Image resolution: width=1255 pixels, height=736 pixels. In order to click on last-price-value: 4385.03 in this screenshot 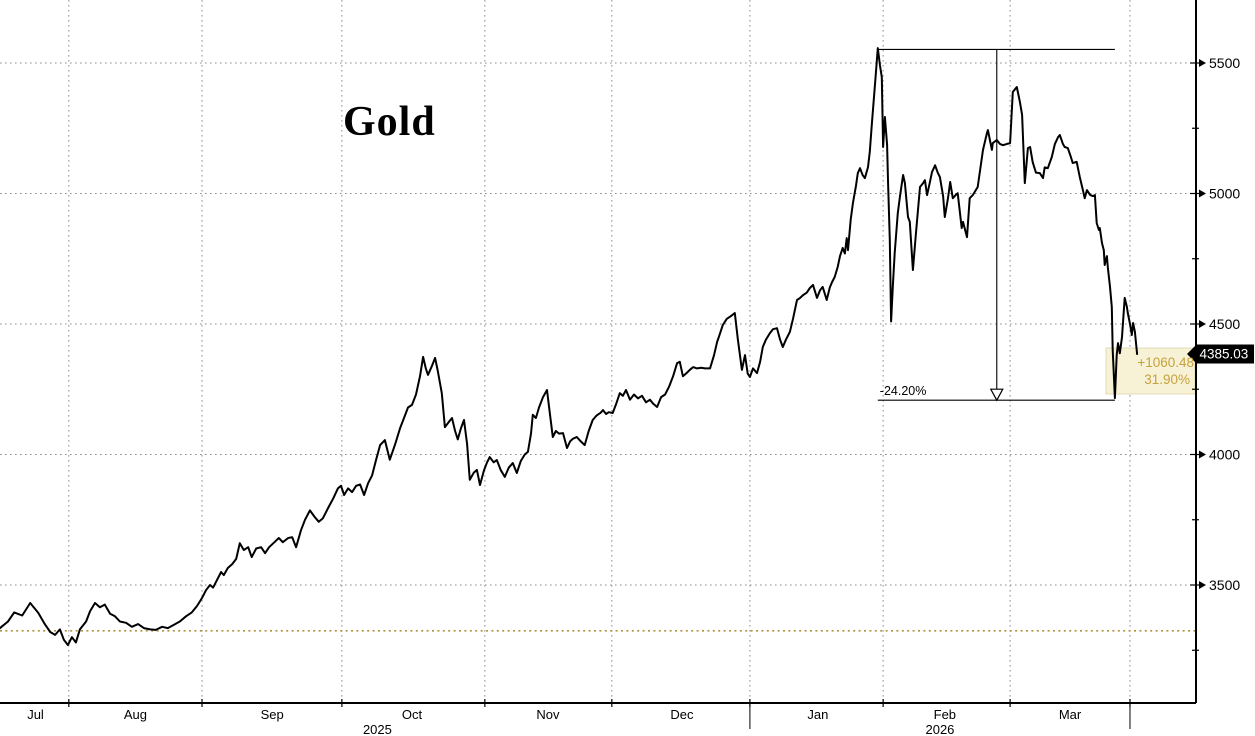, I will do `click(1224, 354)`.